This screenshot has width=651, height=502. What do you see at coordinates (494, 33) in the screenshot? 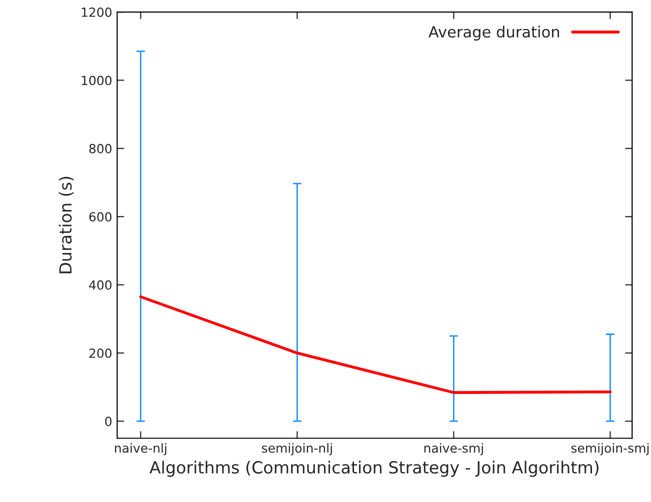
I see `legend-label: Average duration` at bounding box center [494, 33].